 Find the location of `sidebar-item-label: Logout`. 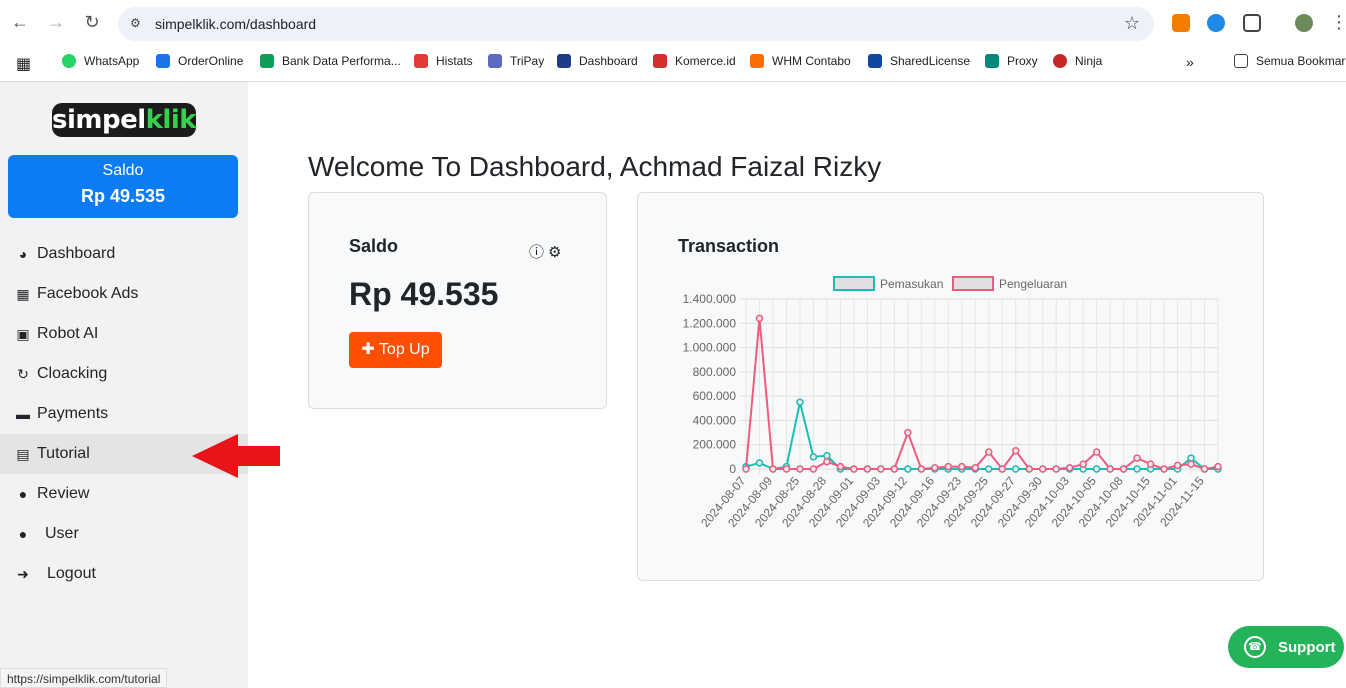

sidebar-item-label: Logout is located at coordinates (71, 573).